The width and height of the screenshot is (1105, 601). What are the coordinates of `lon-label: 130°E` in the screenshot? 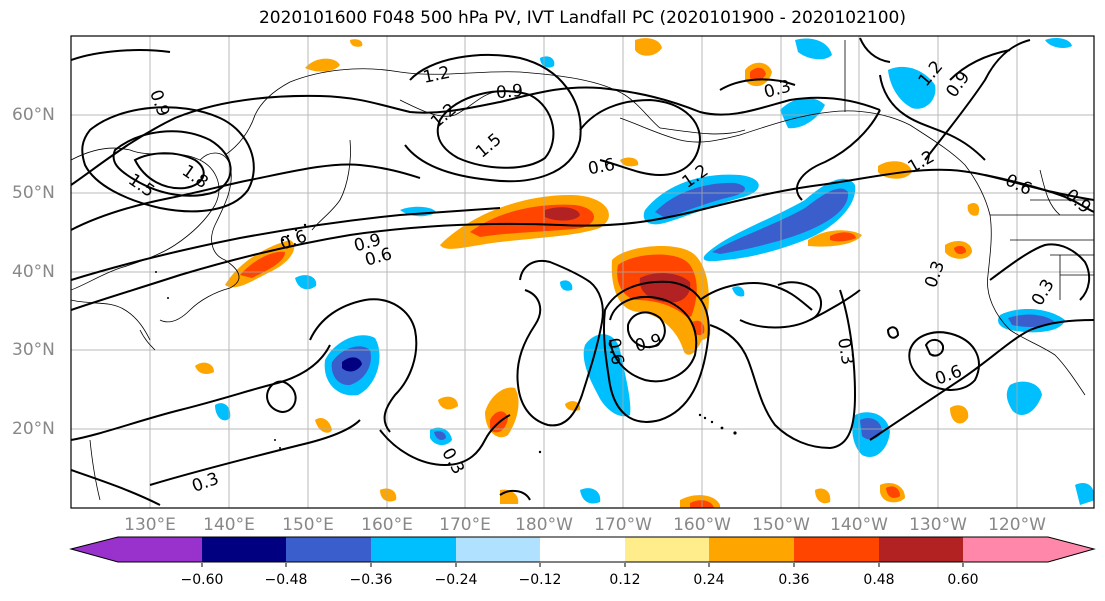 It's located at (150, 525).